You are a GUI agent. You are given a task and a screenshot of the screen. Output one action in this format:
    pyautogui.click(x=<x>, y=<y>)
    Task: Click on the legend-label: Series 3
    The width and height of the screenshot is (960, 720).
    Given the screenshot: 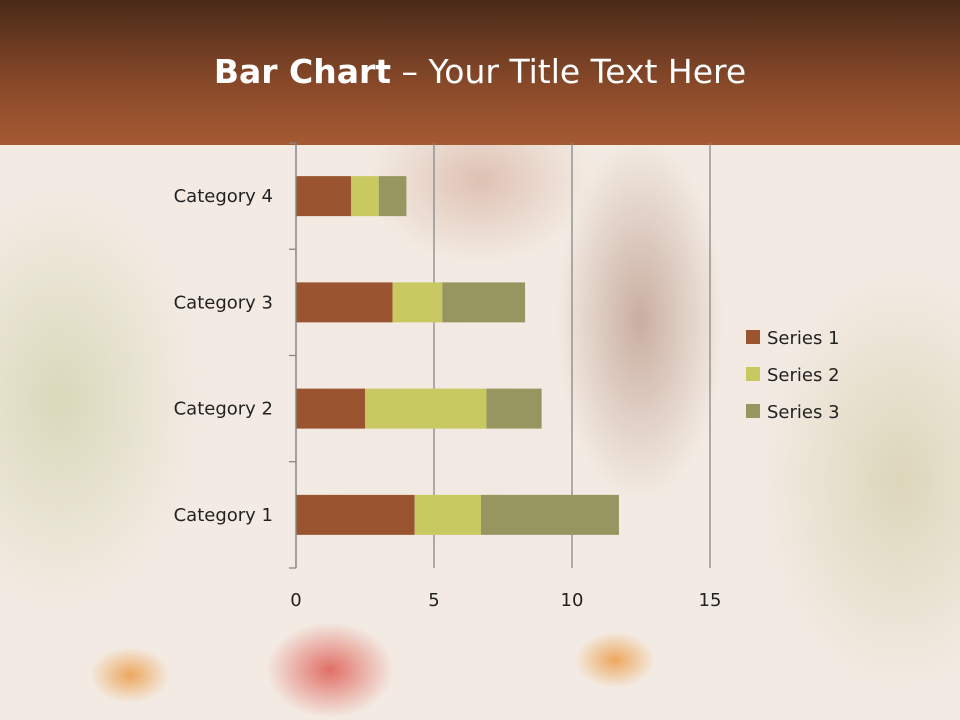 What is the action you would take?
    pyautogui.click(x=803, y=412)
    